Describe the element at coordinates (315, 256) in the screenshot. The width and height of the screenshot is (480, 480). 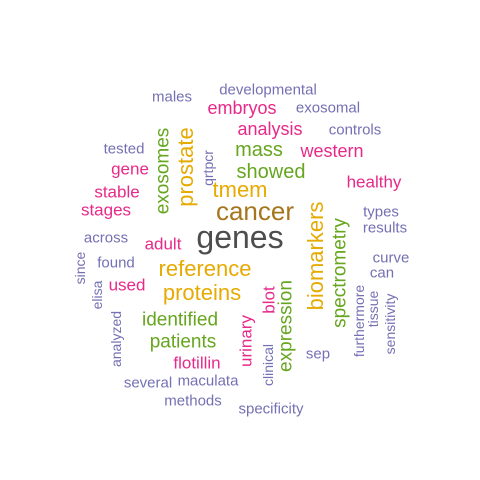
I see `word-biomarkers: biomarkers` at that location.